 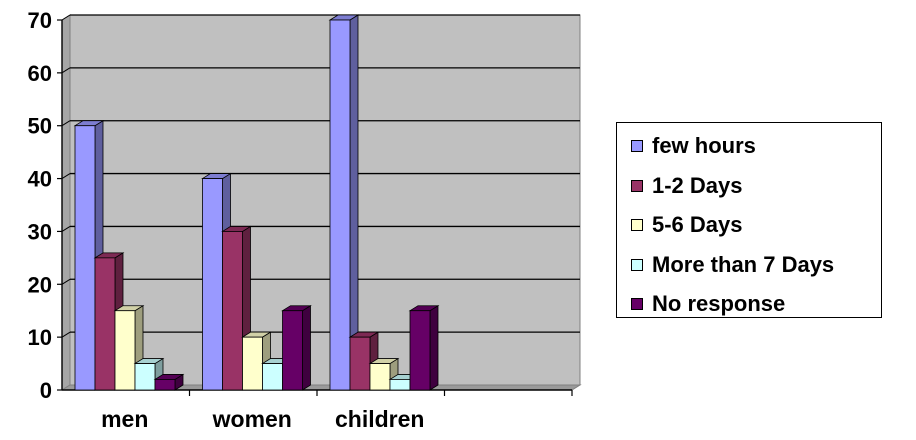 I want to click on y-tick-label: 50, so click(x=40, y=126).